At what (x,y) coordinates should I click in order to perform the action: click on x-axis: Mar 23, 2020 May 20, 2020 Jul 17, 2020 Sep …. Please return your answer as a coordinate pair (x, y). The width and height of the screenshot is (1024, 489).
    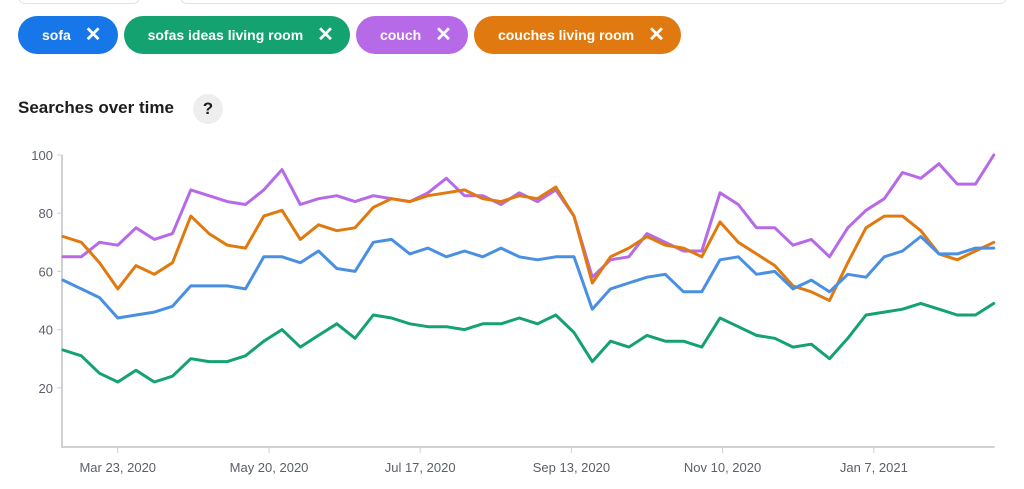
    Looking at the image, I should click on (528, 460).